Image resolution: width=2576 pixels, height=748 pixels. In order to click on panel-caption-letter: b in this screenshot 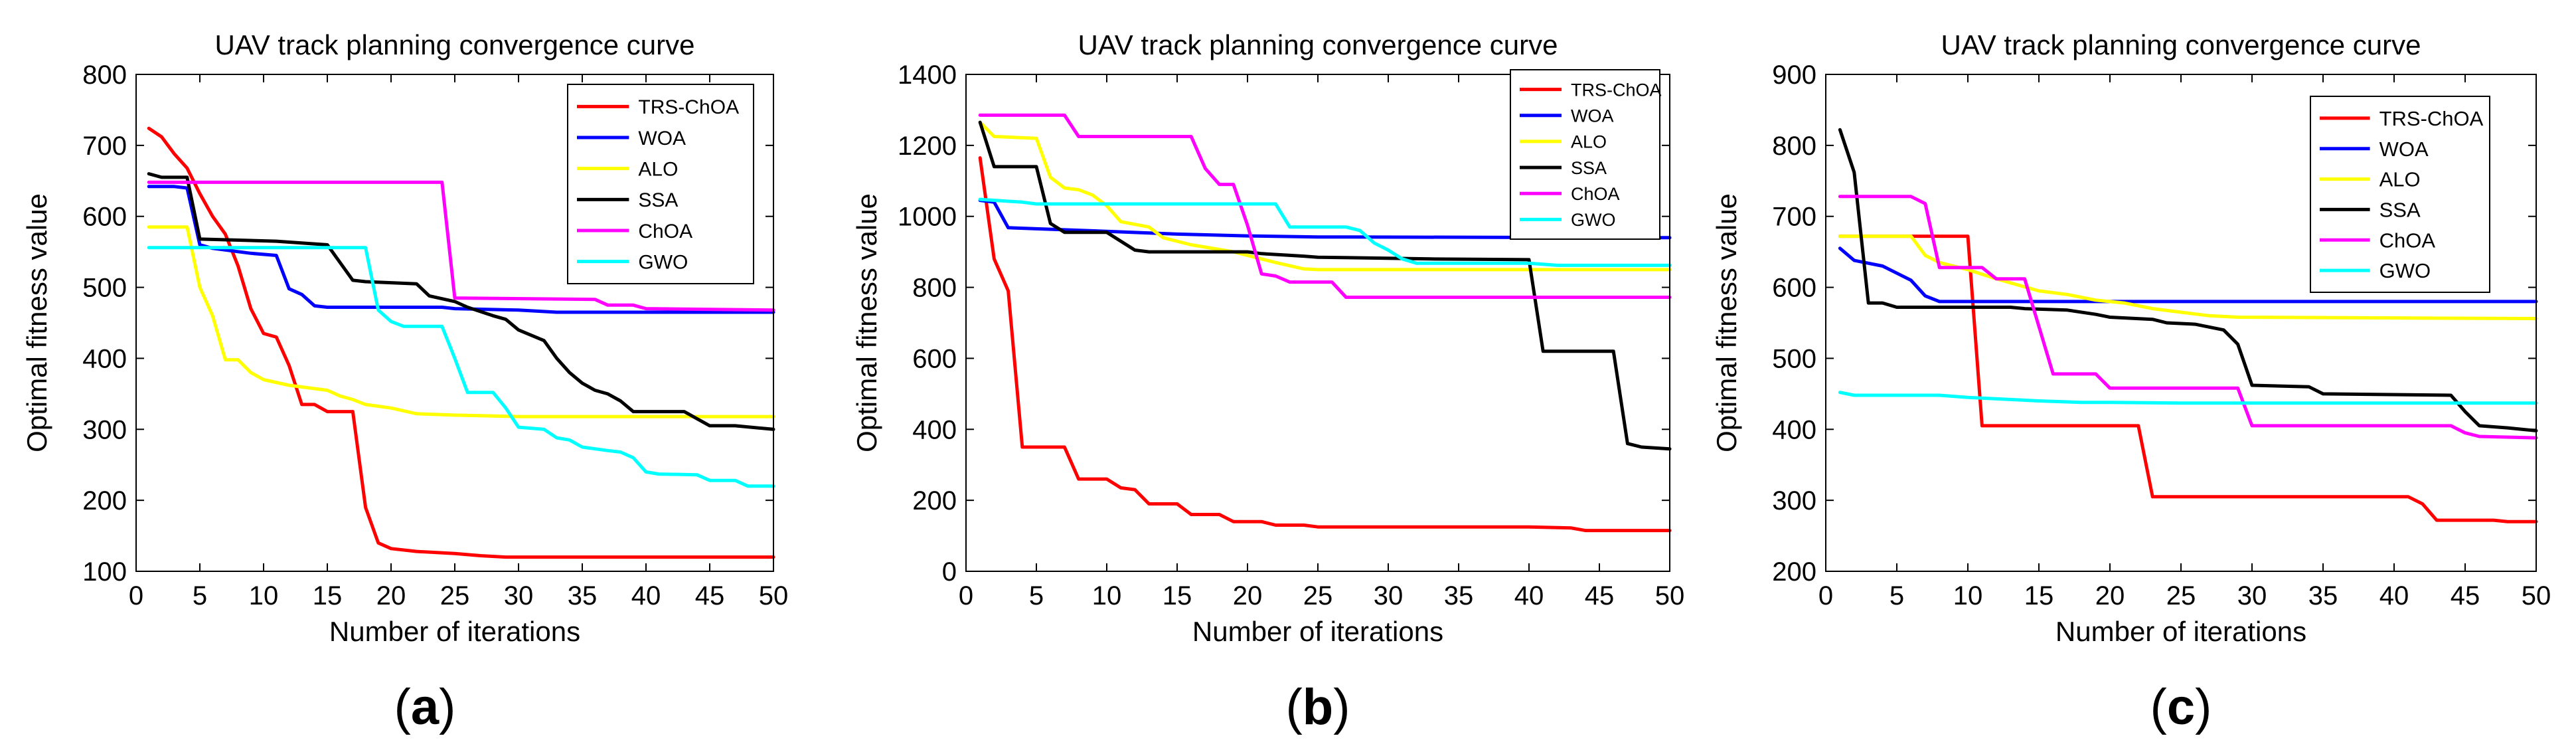, I will do `click(1318, 707)`.